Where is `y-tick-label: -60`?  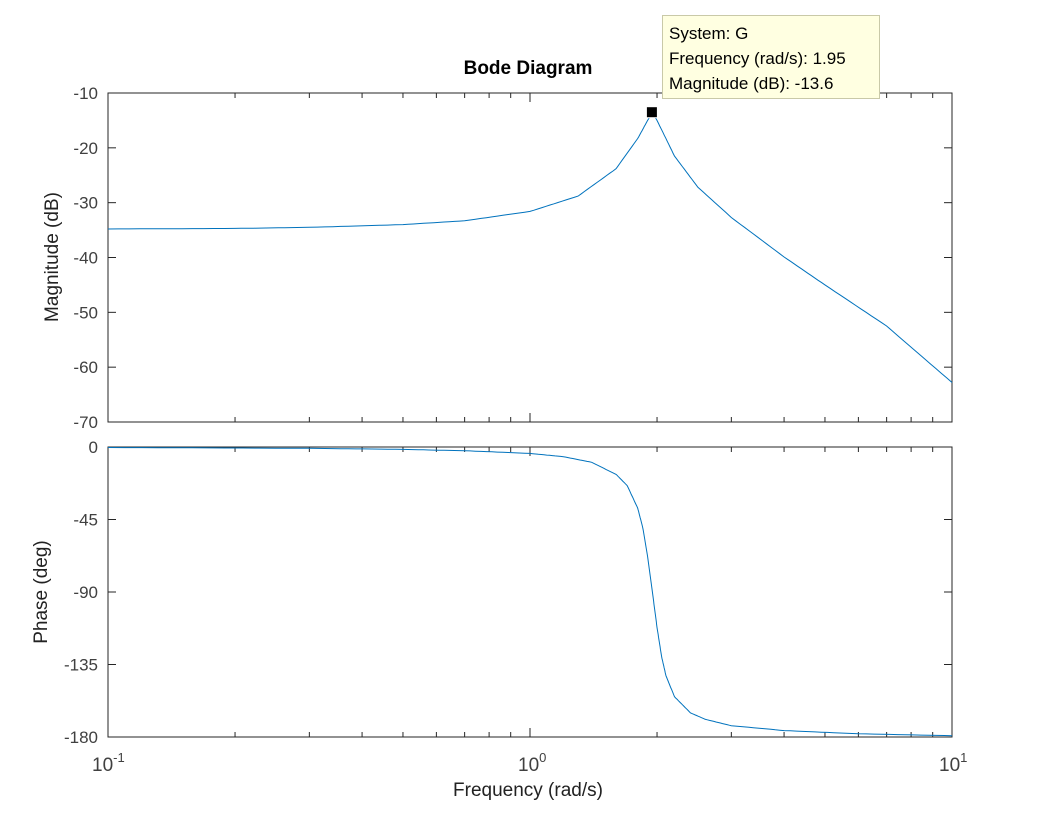 y-tick-label: -60 is located at coordinates (85, 367).